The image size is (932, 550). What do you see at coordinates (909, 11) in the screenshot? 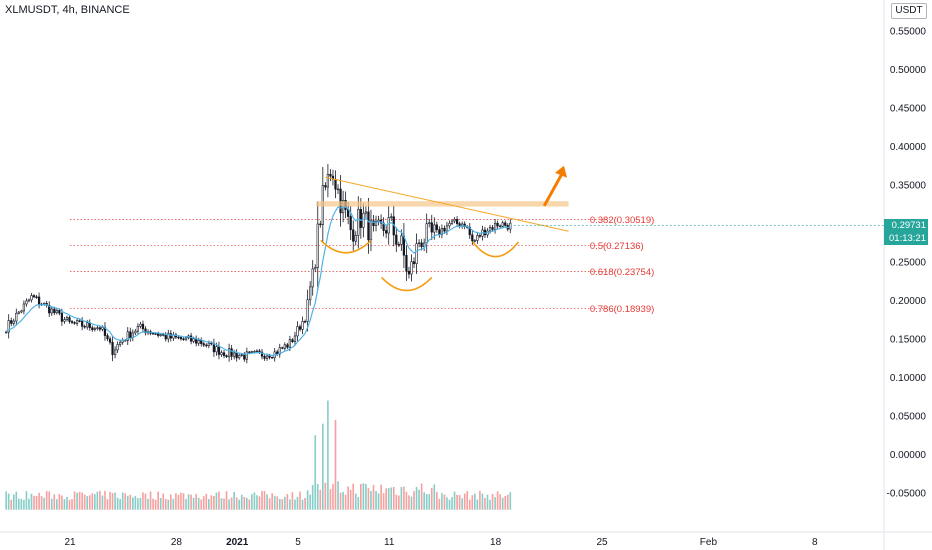
I see `currency-unit-button: USDT` at bounding box center [909, 11].